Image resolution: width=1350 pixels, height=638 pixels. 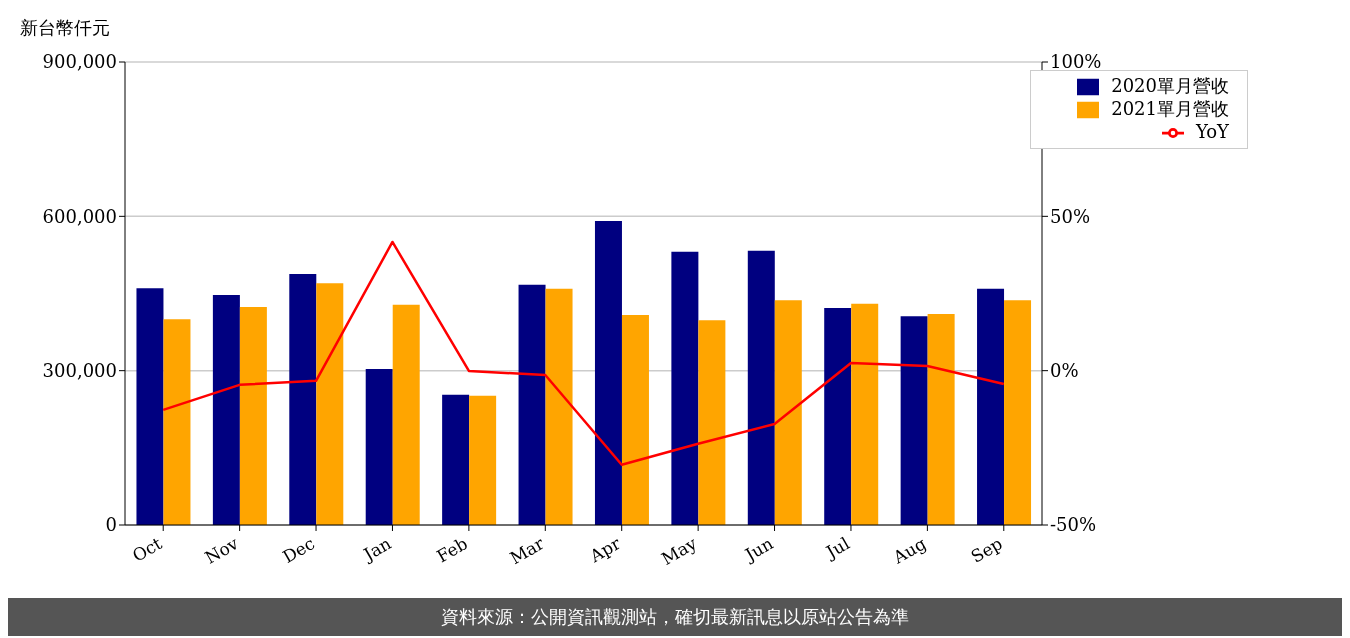 I want to click on x-tick-label: Apr, so click(x=605, y=549).